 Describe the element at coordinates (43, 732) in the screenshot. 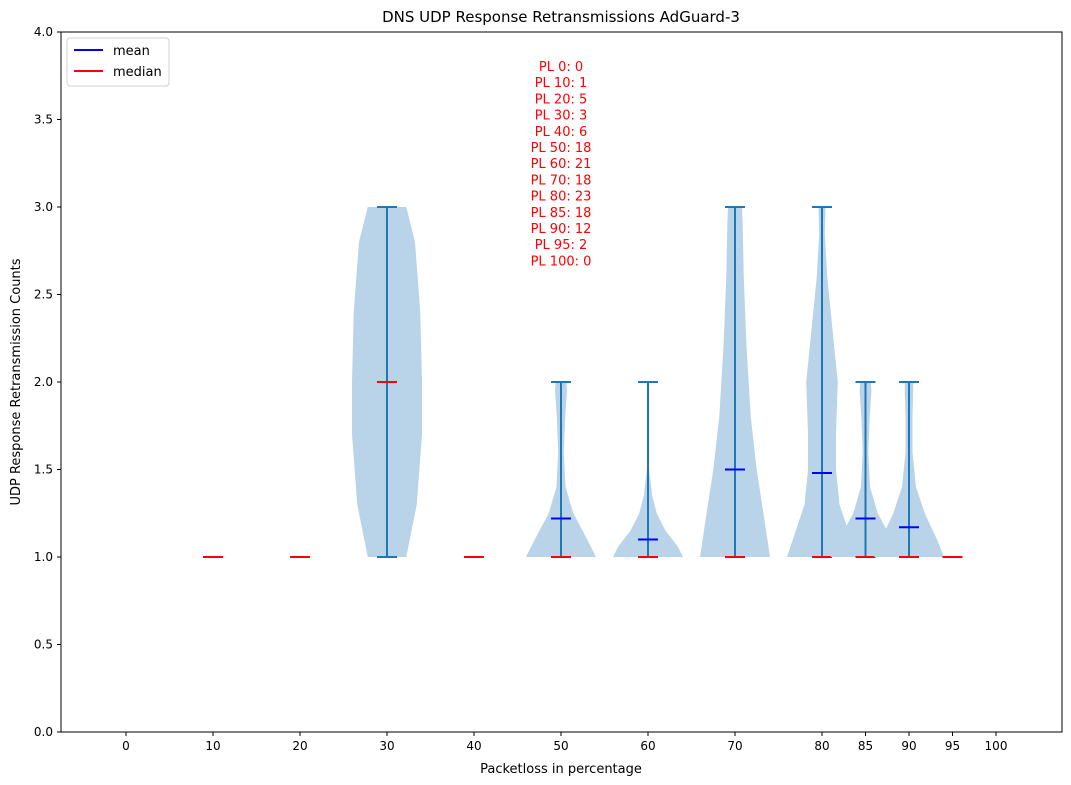

I see `y-tick-label: 0.0` at that location.